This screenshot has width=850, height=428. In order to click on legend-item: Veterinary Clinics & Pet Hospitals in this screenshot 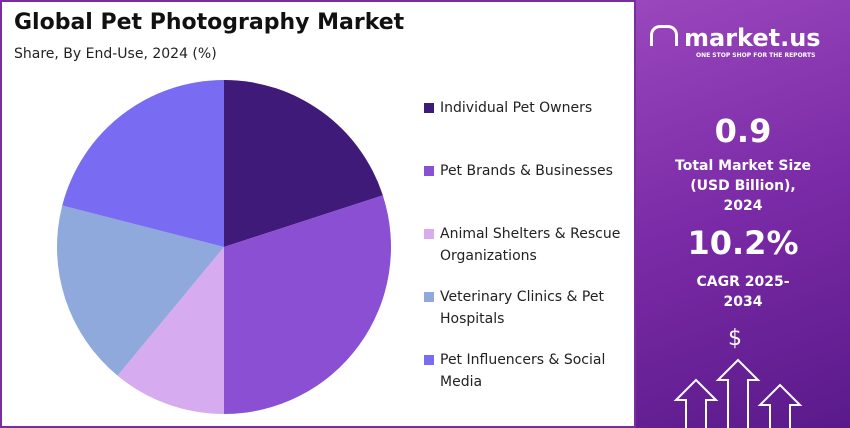, I will do `click(524, 308)`.